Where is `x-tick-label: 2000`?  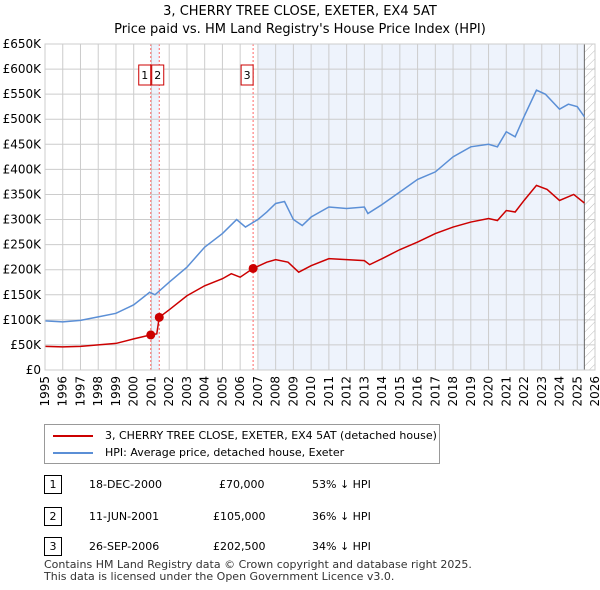 x-tick-label: 2000 is located at coordinates (134, 391).